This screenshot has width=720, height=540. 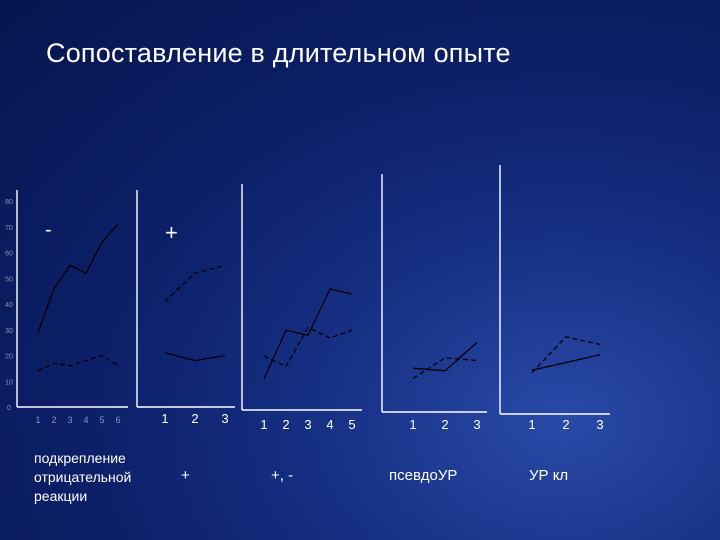 I want to click on y-tick-label: 50, so click(x=9, y=279).